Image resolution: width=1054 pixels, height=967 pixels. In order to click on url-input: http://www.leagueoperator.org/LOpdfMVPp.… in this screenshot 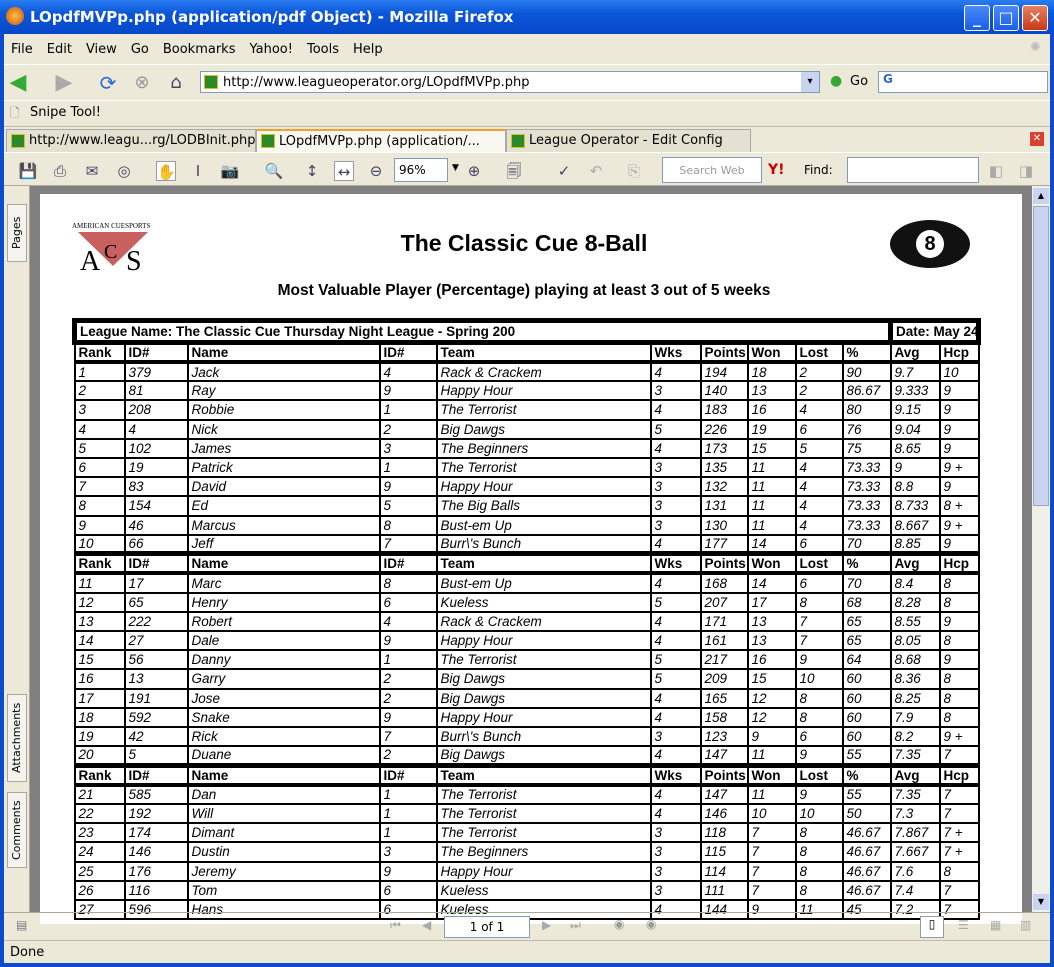, I will do `click(510, 82)`.